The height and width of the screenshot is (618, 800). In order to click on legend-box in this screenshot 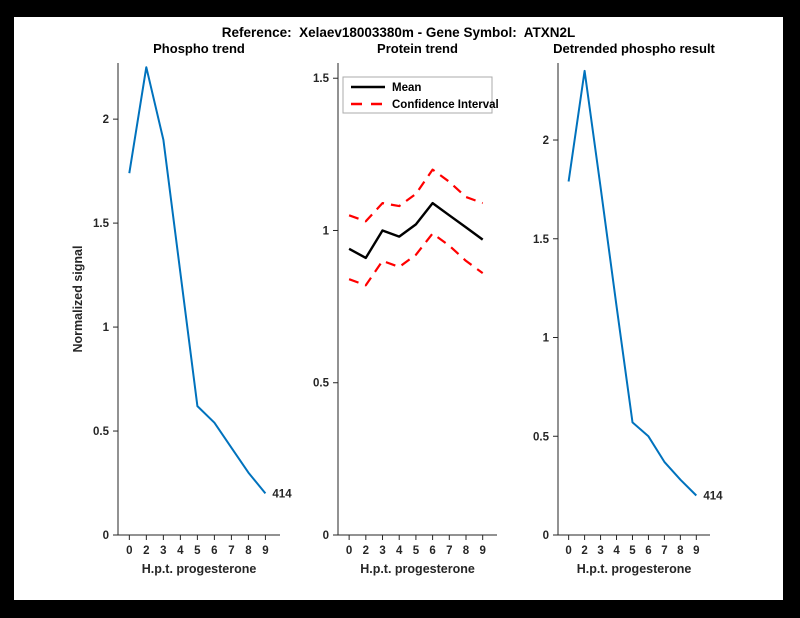, I will do `click(417, 95)`.